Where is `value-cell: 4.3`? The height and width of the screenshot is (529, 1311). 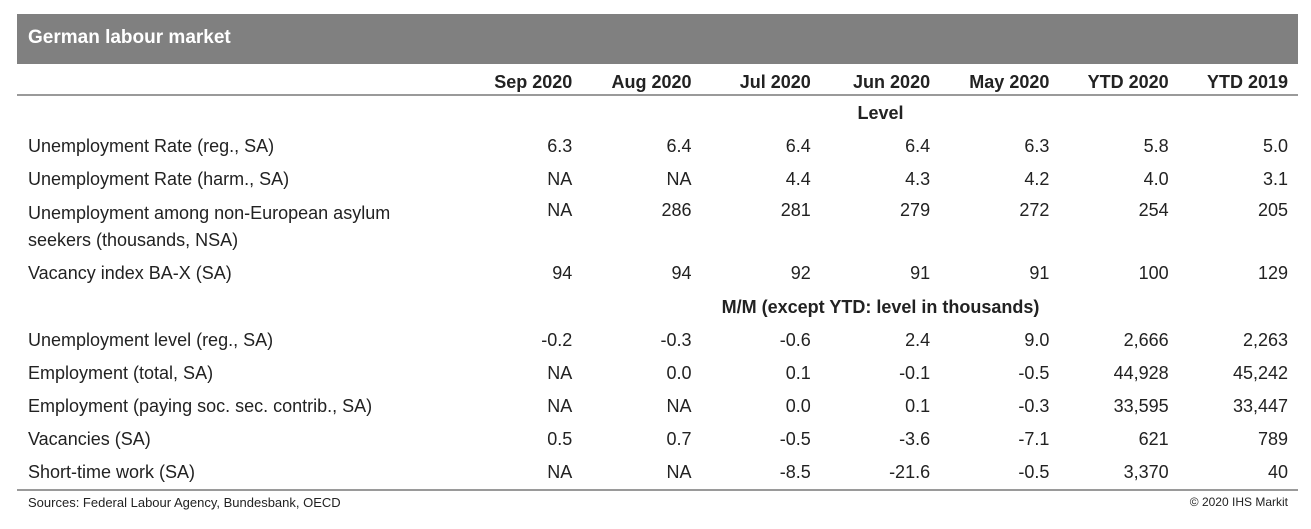
value-cell: 4.3 is located at coordinates (918, 179).